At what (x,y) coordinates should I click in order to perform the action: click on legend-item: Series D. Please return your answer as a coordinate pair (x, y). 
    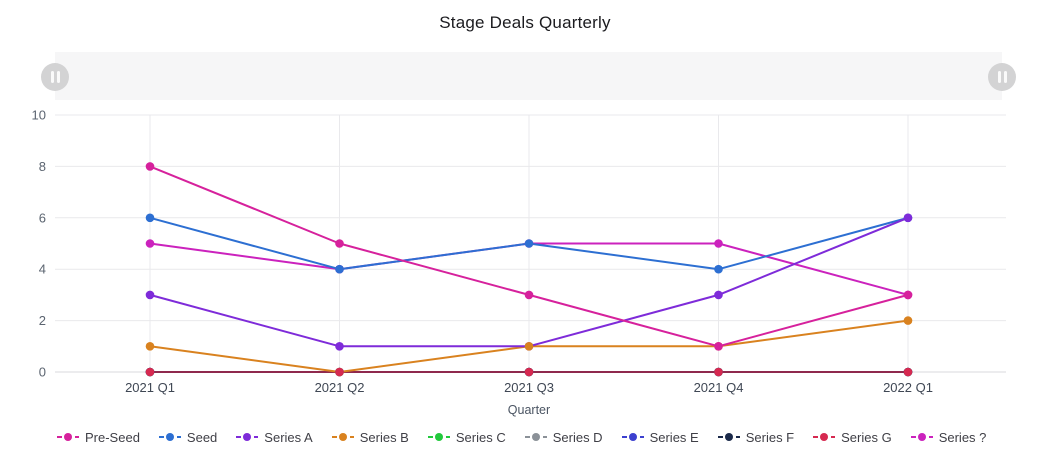
    Looking at the image, I should click on (563, 437).